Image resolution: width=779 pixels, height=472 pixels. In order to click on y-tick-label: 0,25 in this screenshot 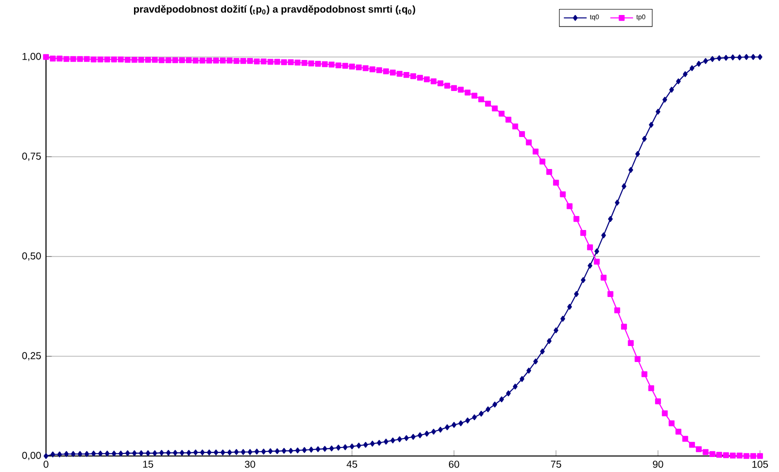, I will do `click(31, 356)`.